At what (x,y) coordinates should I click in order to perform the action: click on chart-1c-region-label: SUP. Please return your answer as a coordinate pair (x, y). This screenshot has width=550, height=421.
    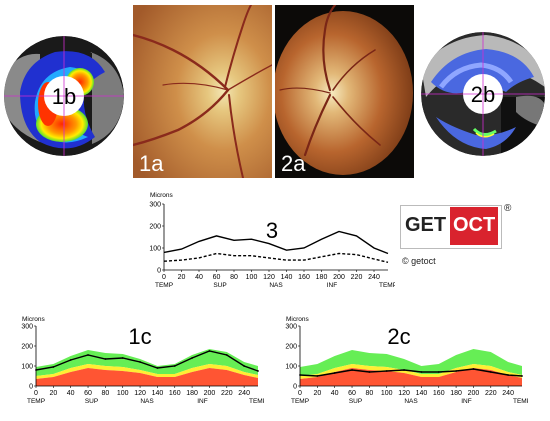
    Looking at the image, I should click on (91, 401).